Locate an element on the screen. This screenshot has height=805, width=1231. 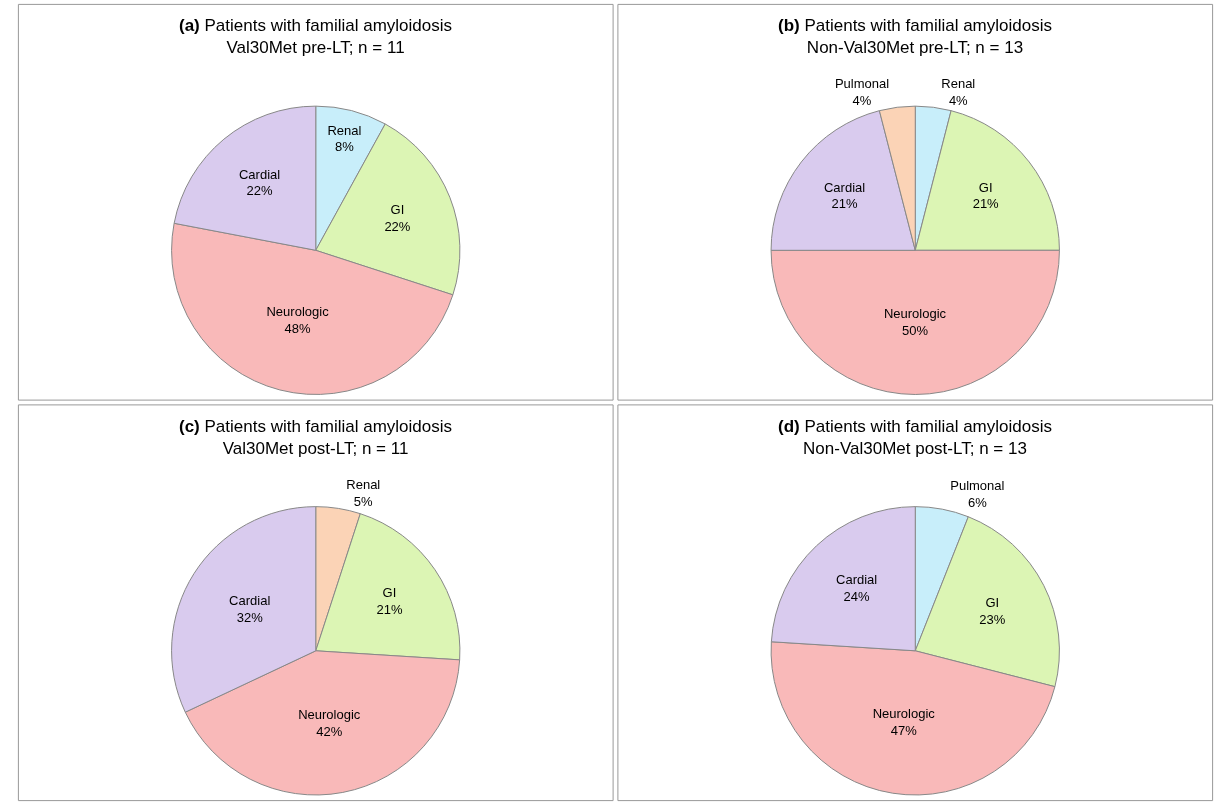
data-label: 32% is located at coordinates (250, 617).